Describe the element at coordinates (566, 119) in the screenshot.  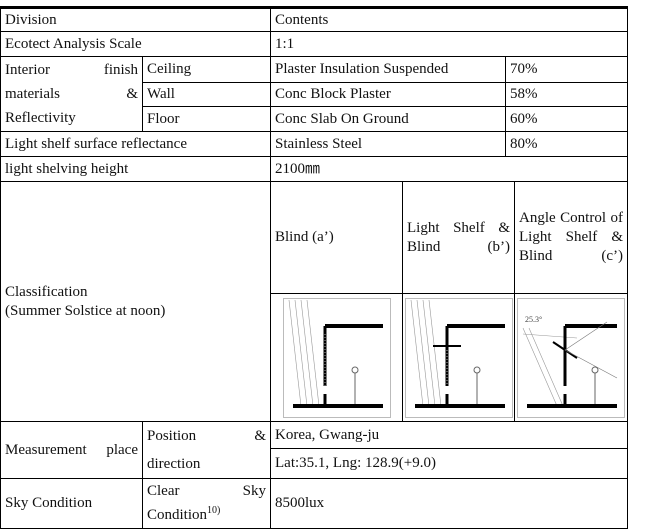
I see `cell: 60%` at that location.